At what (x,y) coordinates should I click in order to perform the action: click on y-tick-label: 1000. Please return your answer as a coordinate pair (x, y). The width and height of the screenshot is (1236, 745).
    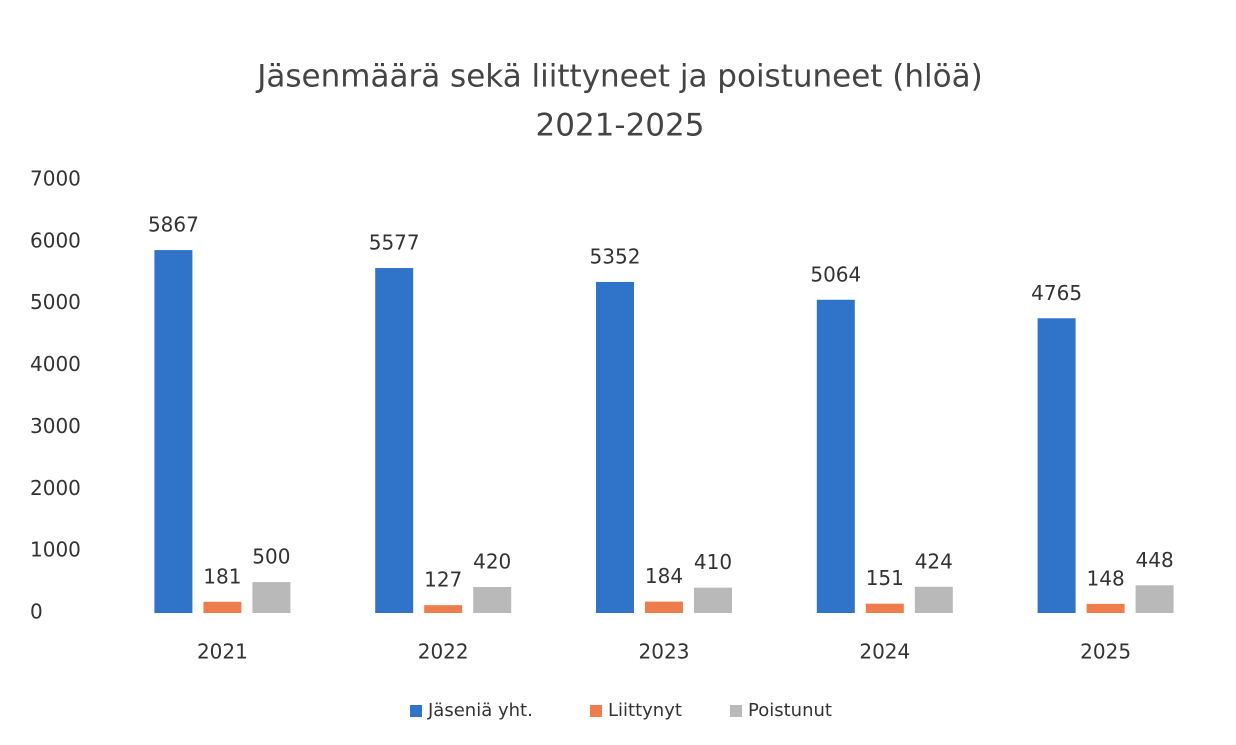
    Looking at the image, I should click on (55, 550).